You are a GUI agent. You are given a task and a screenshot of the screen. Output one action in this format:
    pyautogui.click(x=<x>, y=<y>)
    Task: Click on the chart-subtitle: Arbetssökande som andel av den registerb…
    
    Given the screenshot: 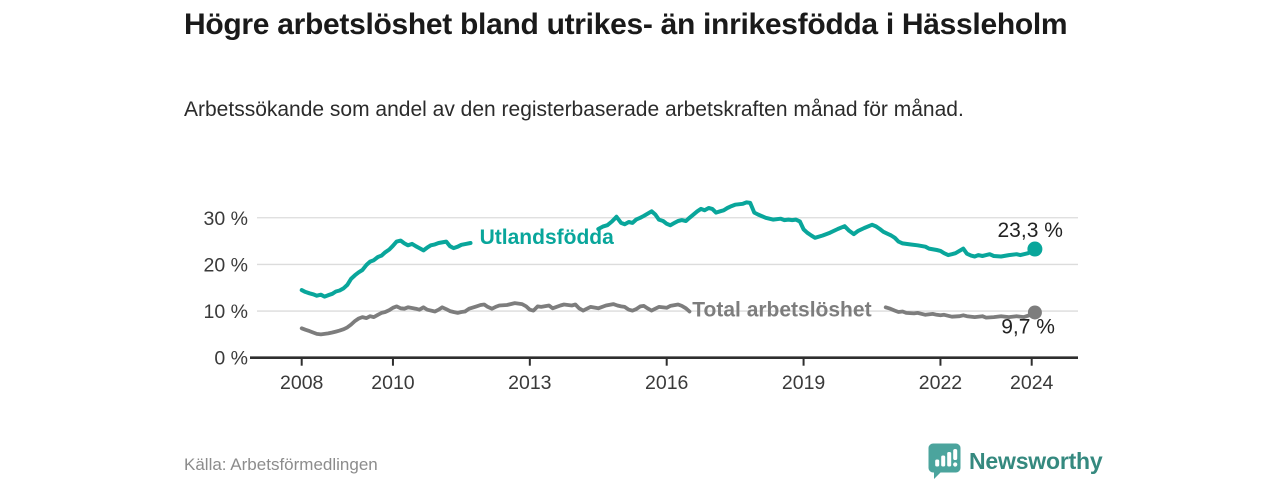 What is the action you would take?
    pyautogui.click(x=574, y=109)
    